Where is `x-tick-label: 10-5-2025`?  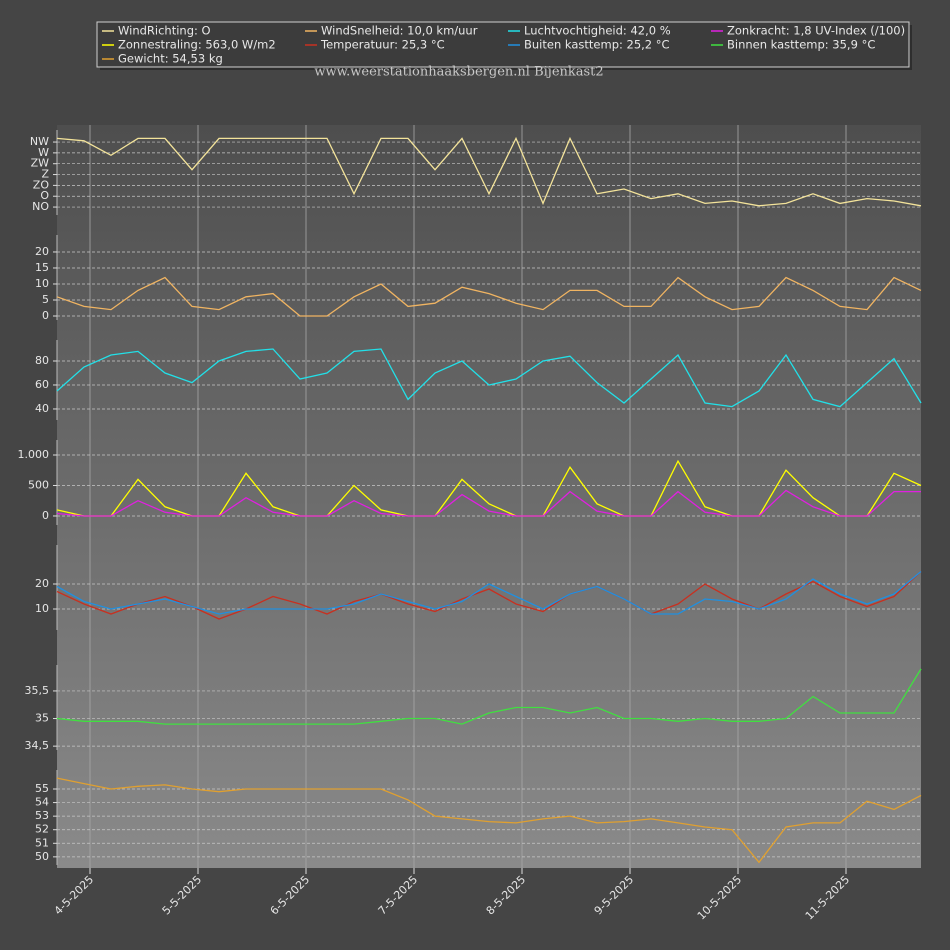 x-tick-label: 10-5-2025 is located at coordinates (719, 897).